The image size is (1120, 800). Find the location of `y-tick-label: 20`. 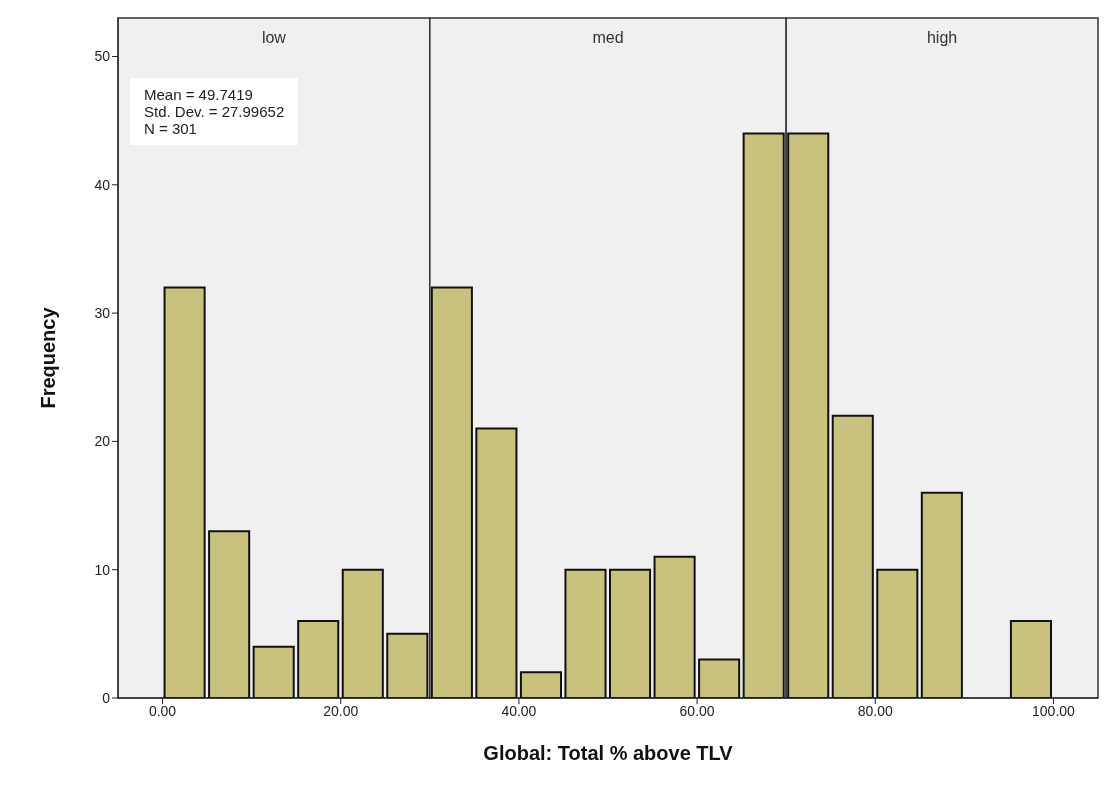

y-tick-label: 20 is located at coordinates (102, 441).